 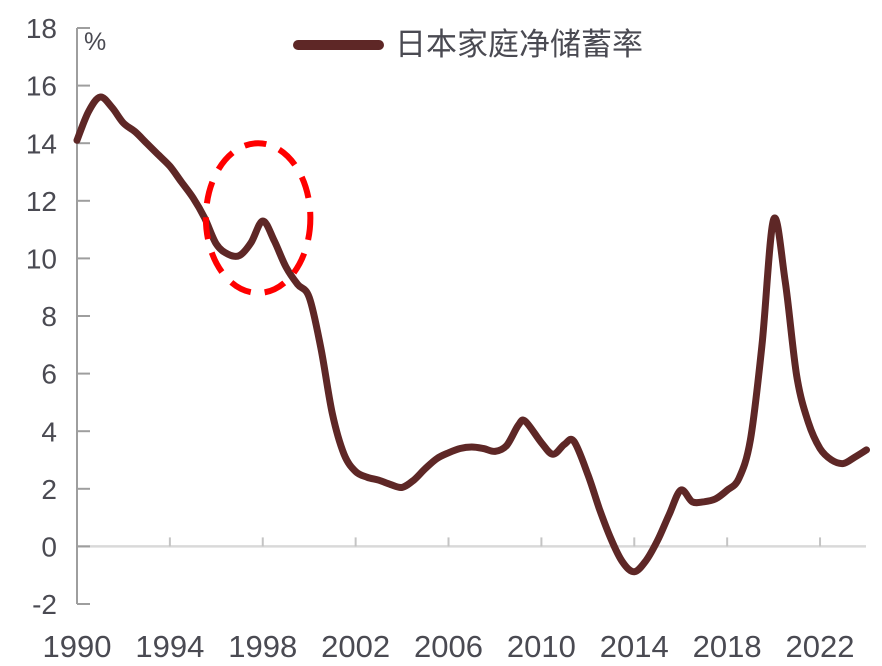 I want to click on legend-series-label: 日本家庭净储蓄率, so click(x=519, y=44).